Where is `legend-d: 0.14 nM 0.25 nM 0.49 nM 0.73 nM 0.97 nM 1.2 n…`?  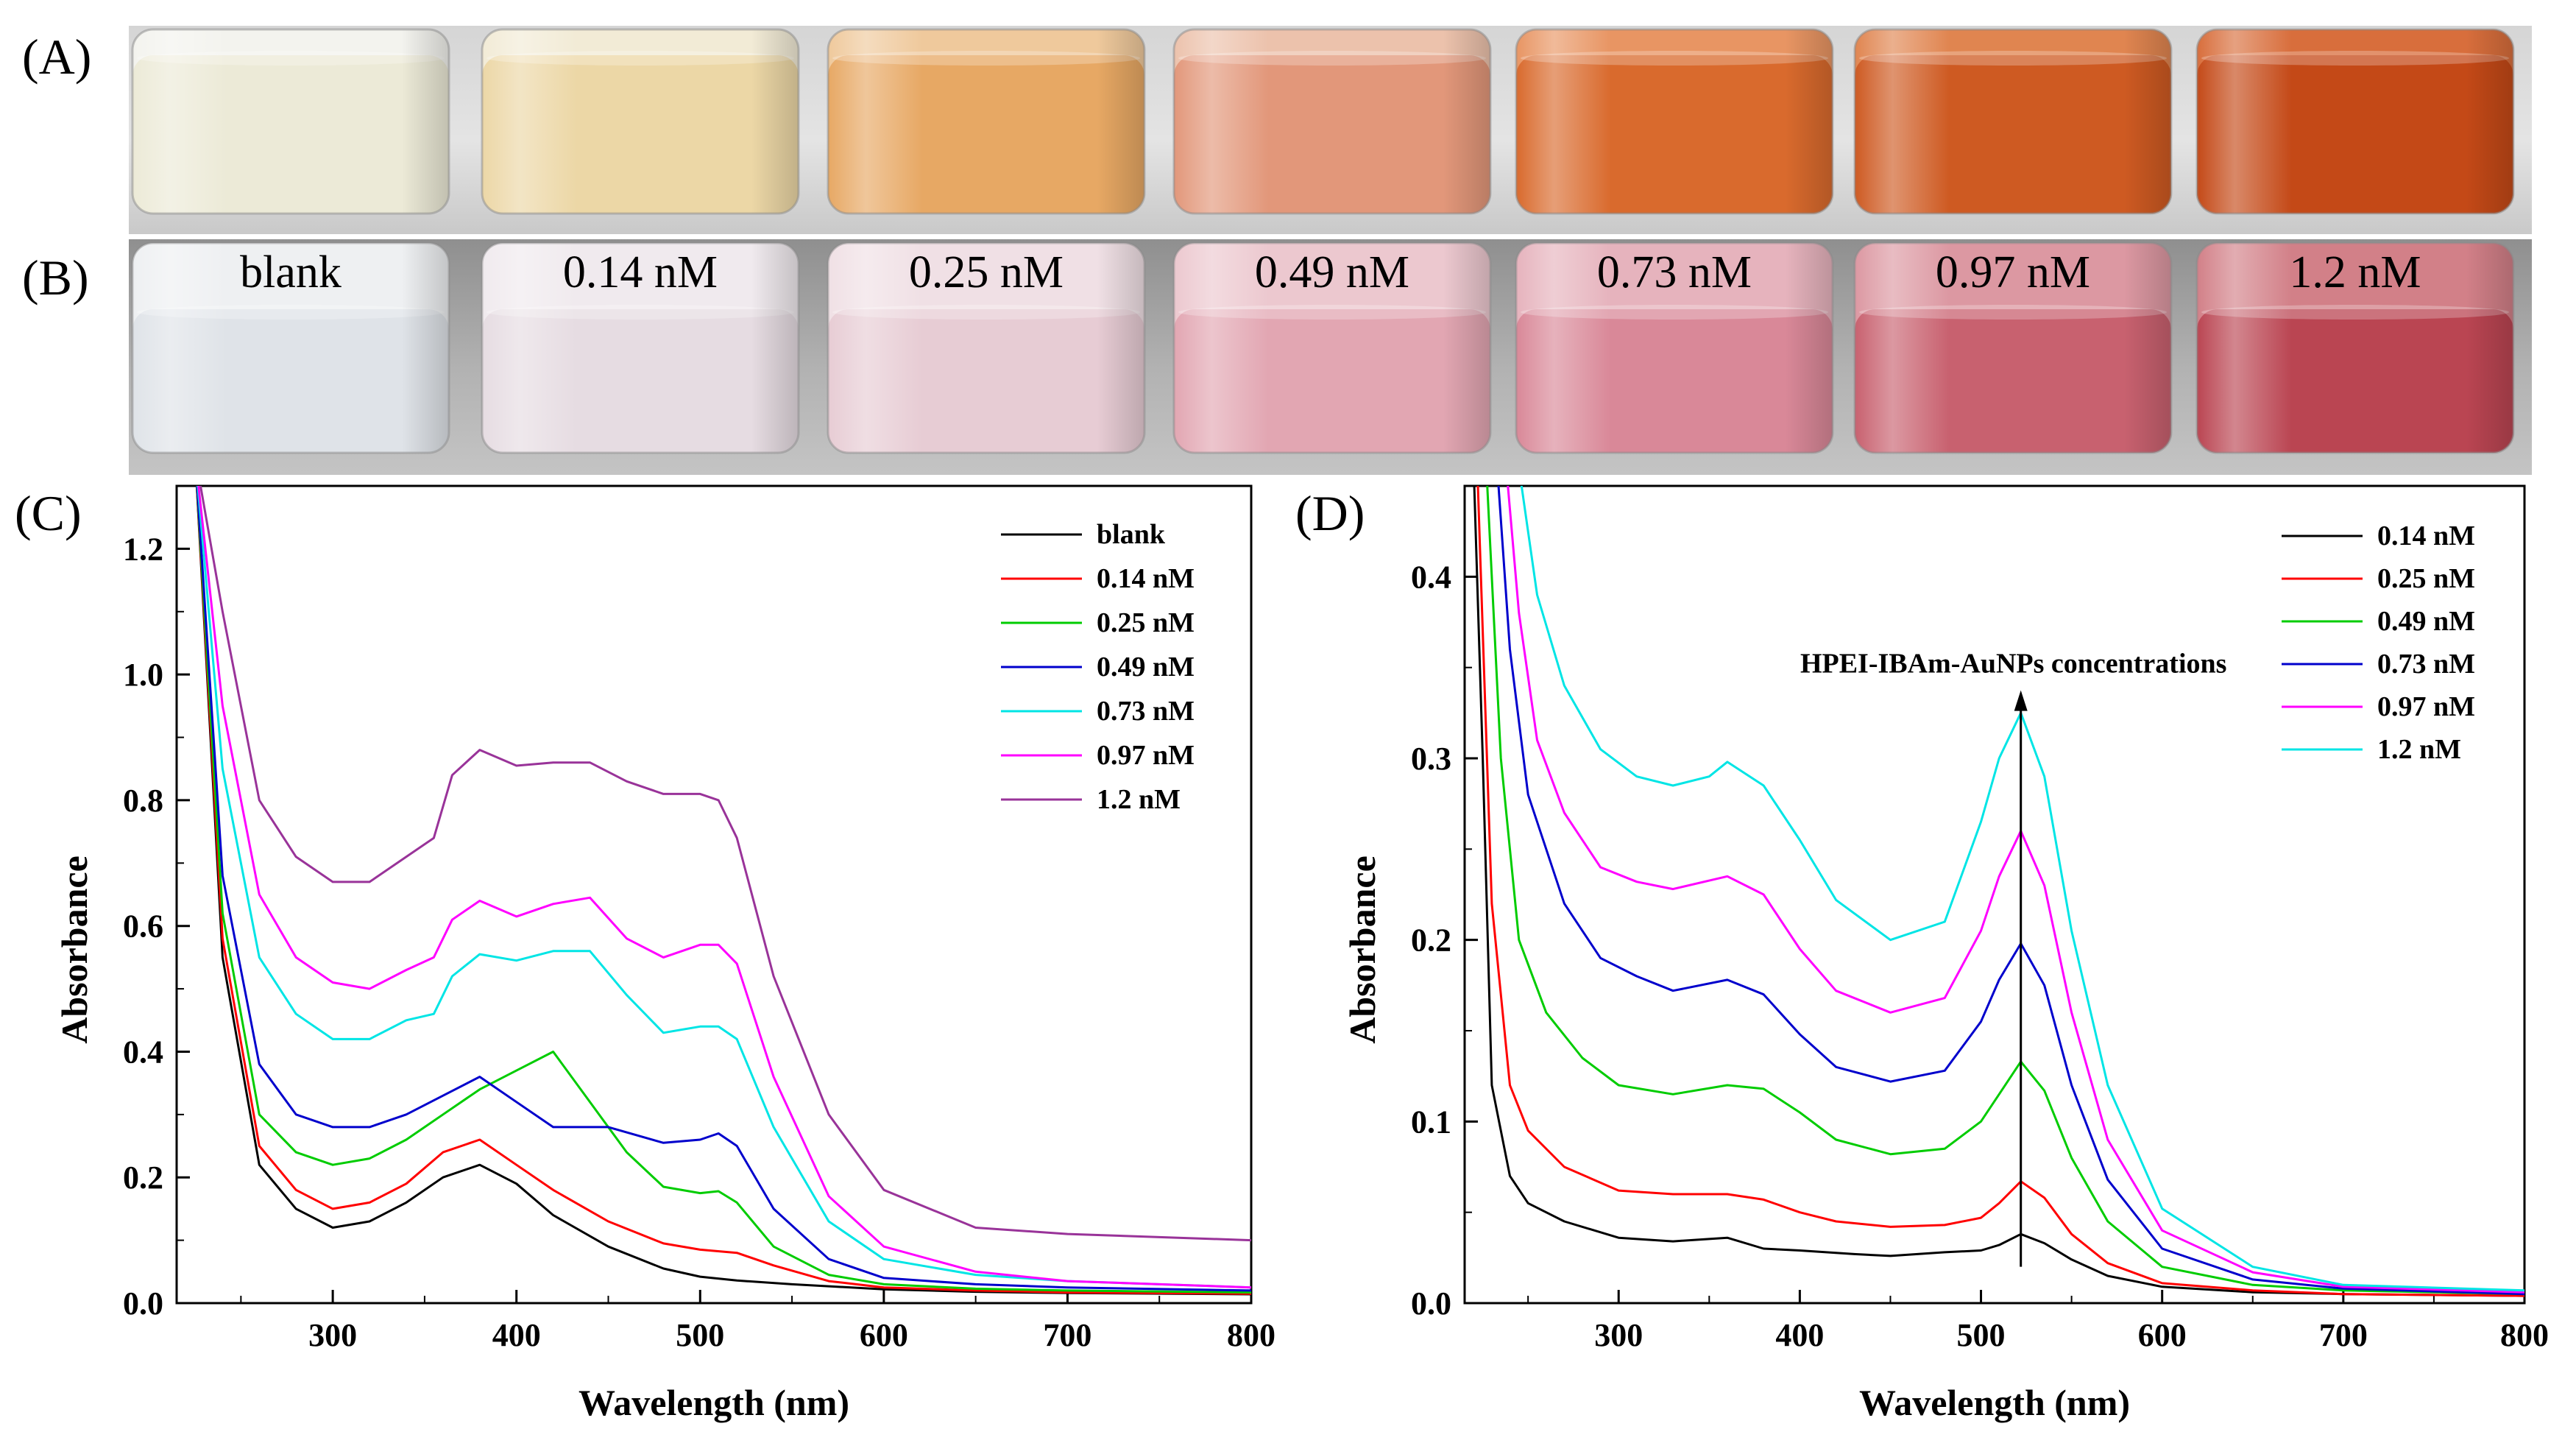 legend-d: 0.14 nM 0.25 nM 0.49 nM 0.73 nM 0.97 nM 1.2 n… is located at coordinates (2378, 643).